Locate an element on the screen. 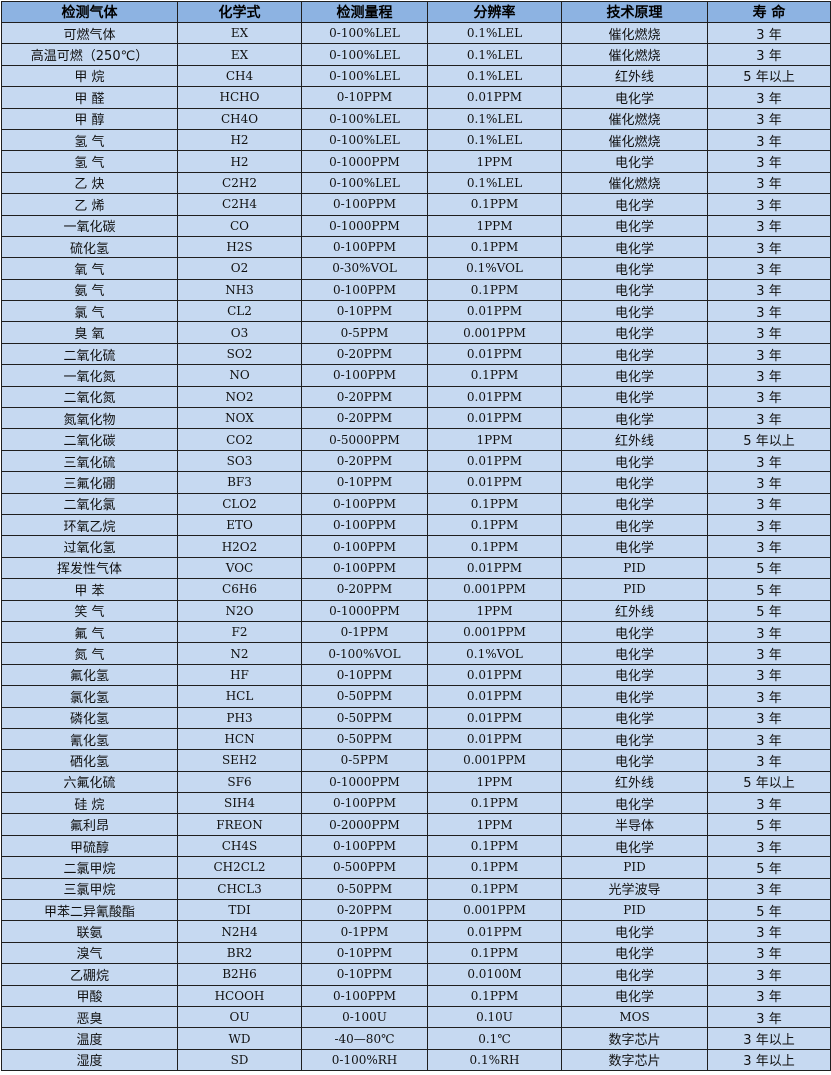 This screenshot has width=831, height=1075. cell-gas: 磷化氢 is located at coordinates (89, 717).